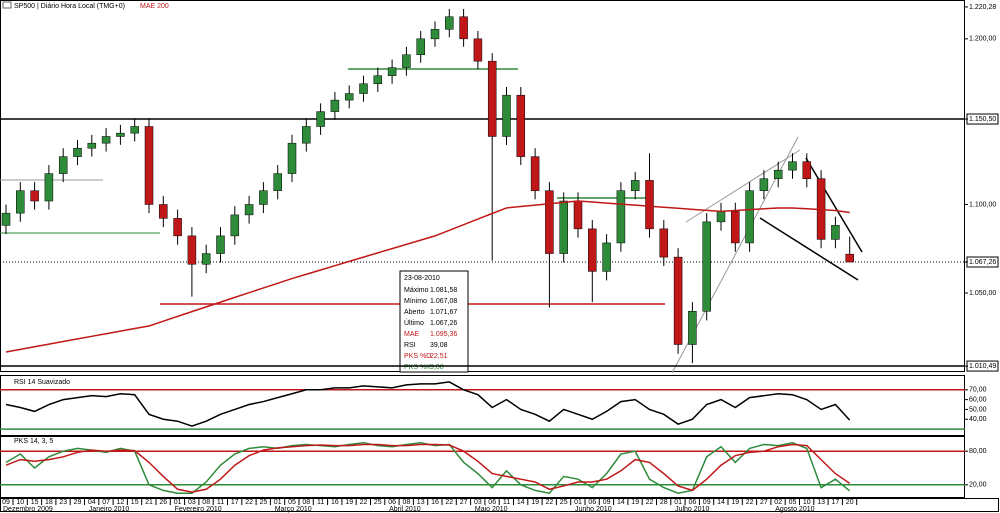  I want to click on month-label: Dezembro 2009, so click(28, 509).